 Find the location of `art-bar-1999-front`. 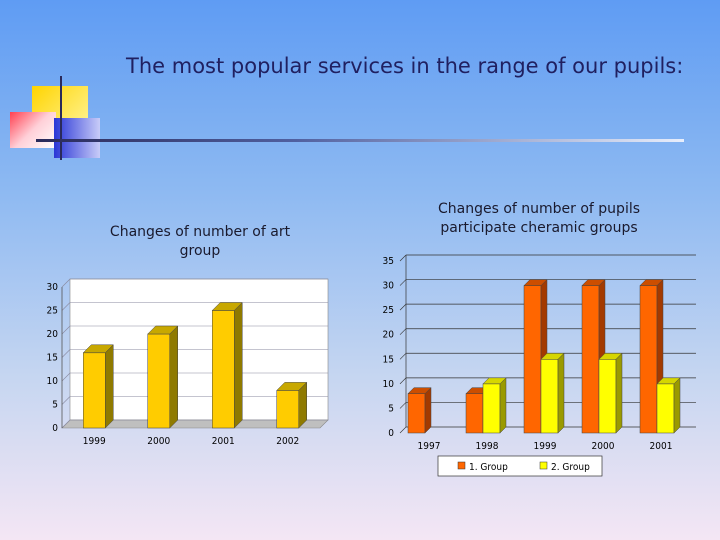

art-bar-1999-front is located at coordinates (94, 390).